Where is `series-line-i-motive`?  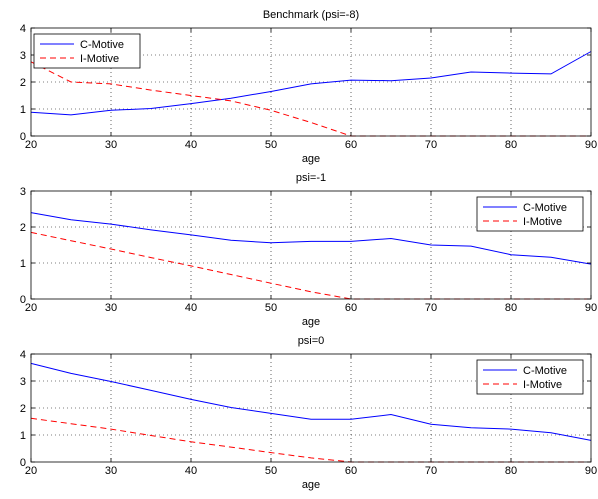 series-line-i-motive is located at coordinates (310, 440).